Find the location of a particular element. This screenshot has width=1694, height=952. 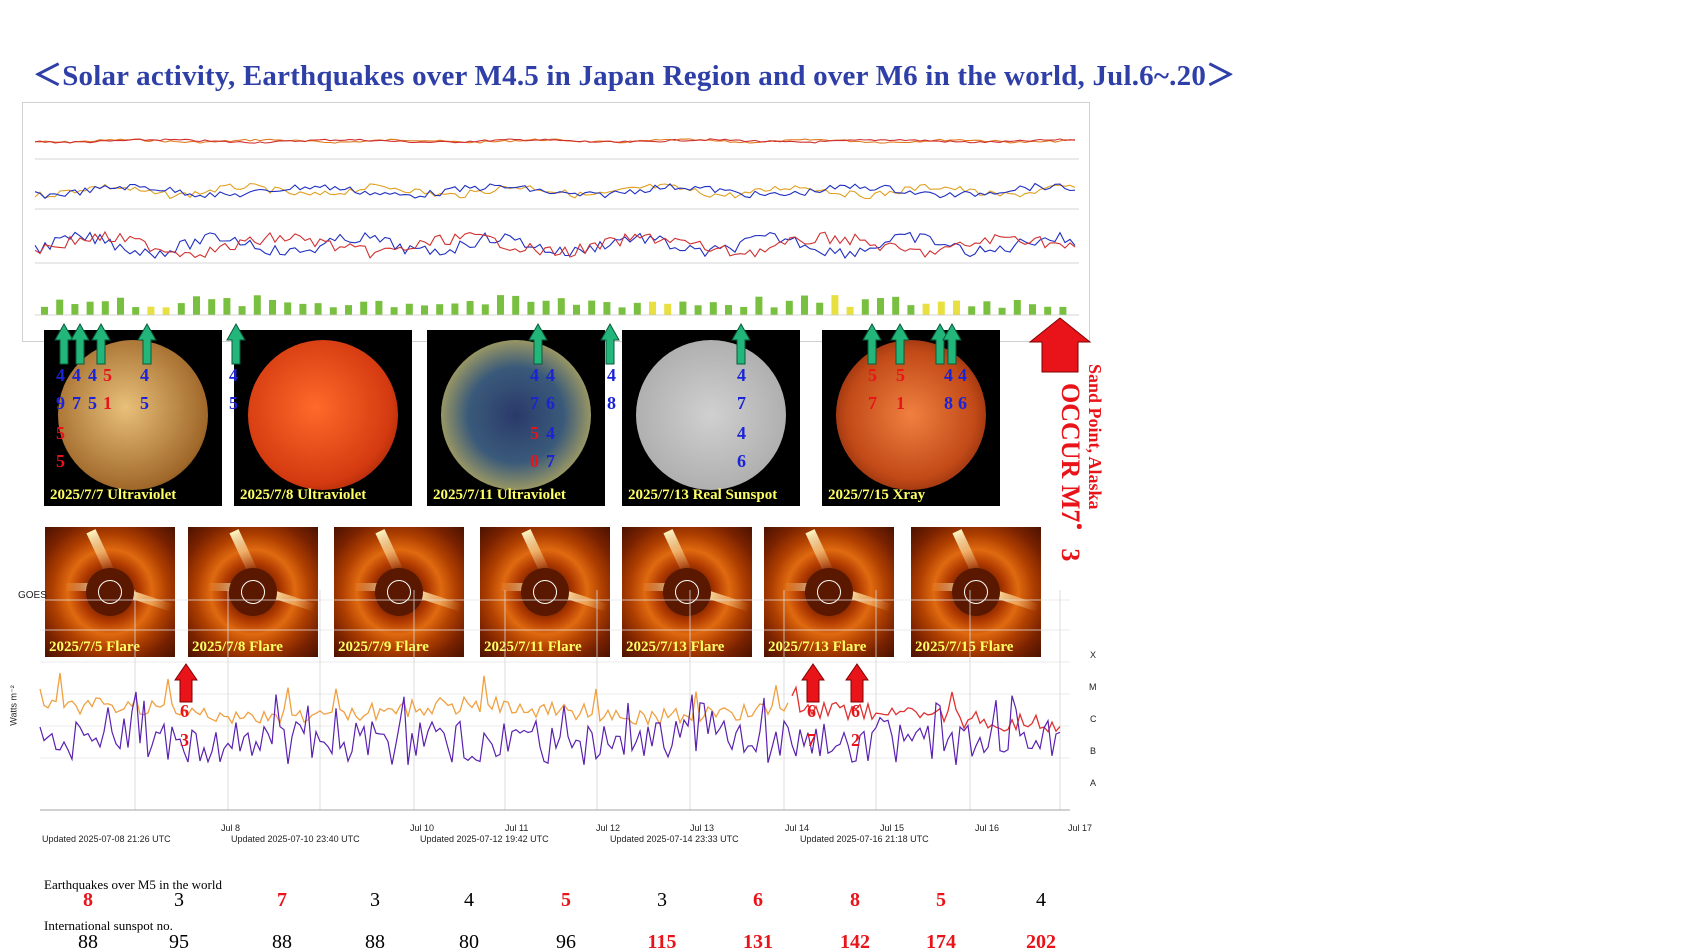

sun-image-1: 2025/7/7 Ultraviolet is located at coordinates (133, 418).